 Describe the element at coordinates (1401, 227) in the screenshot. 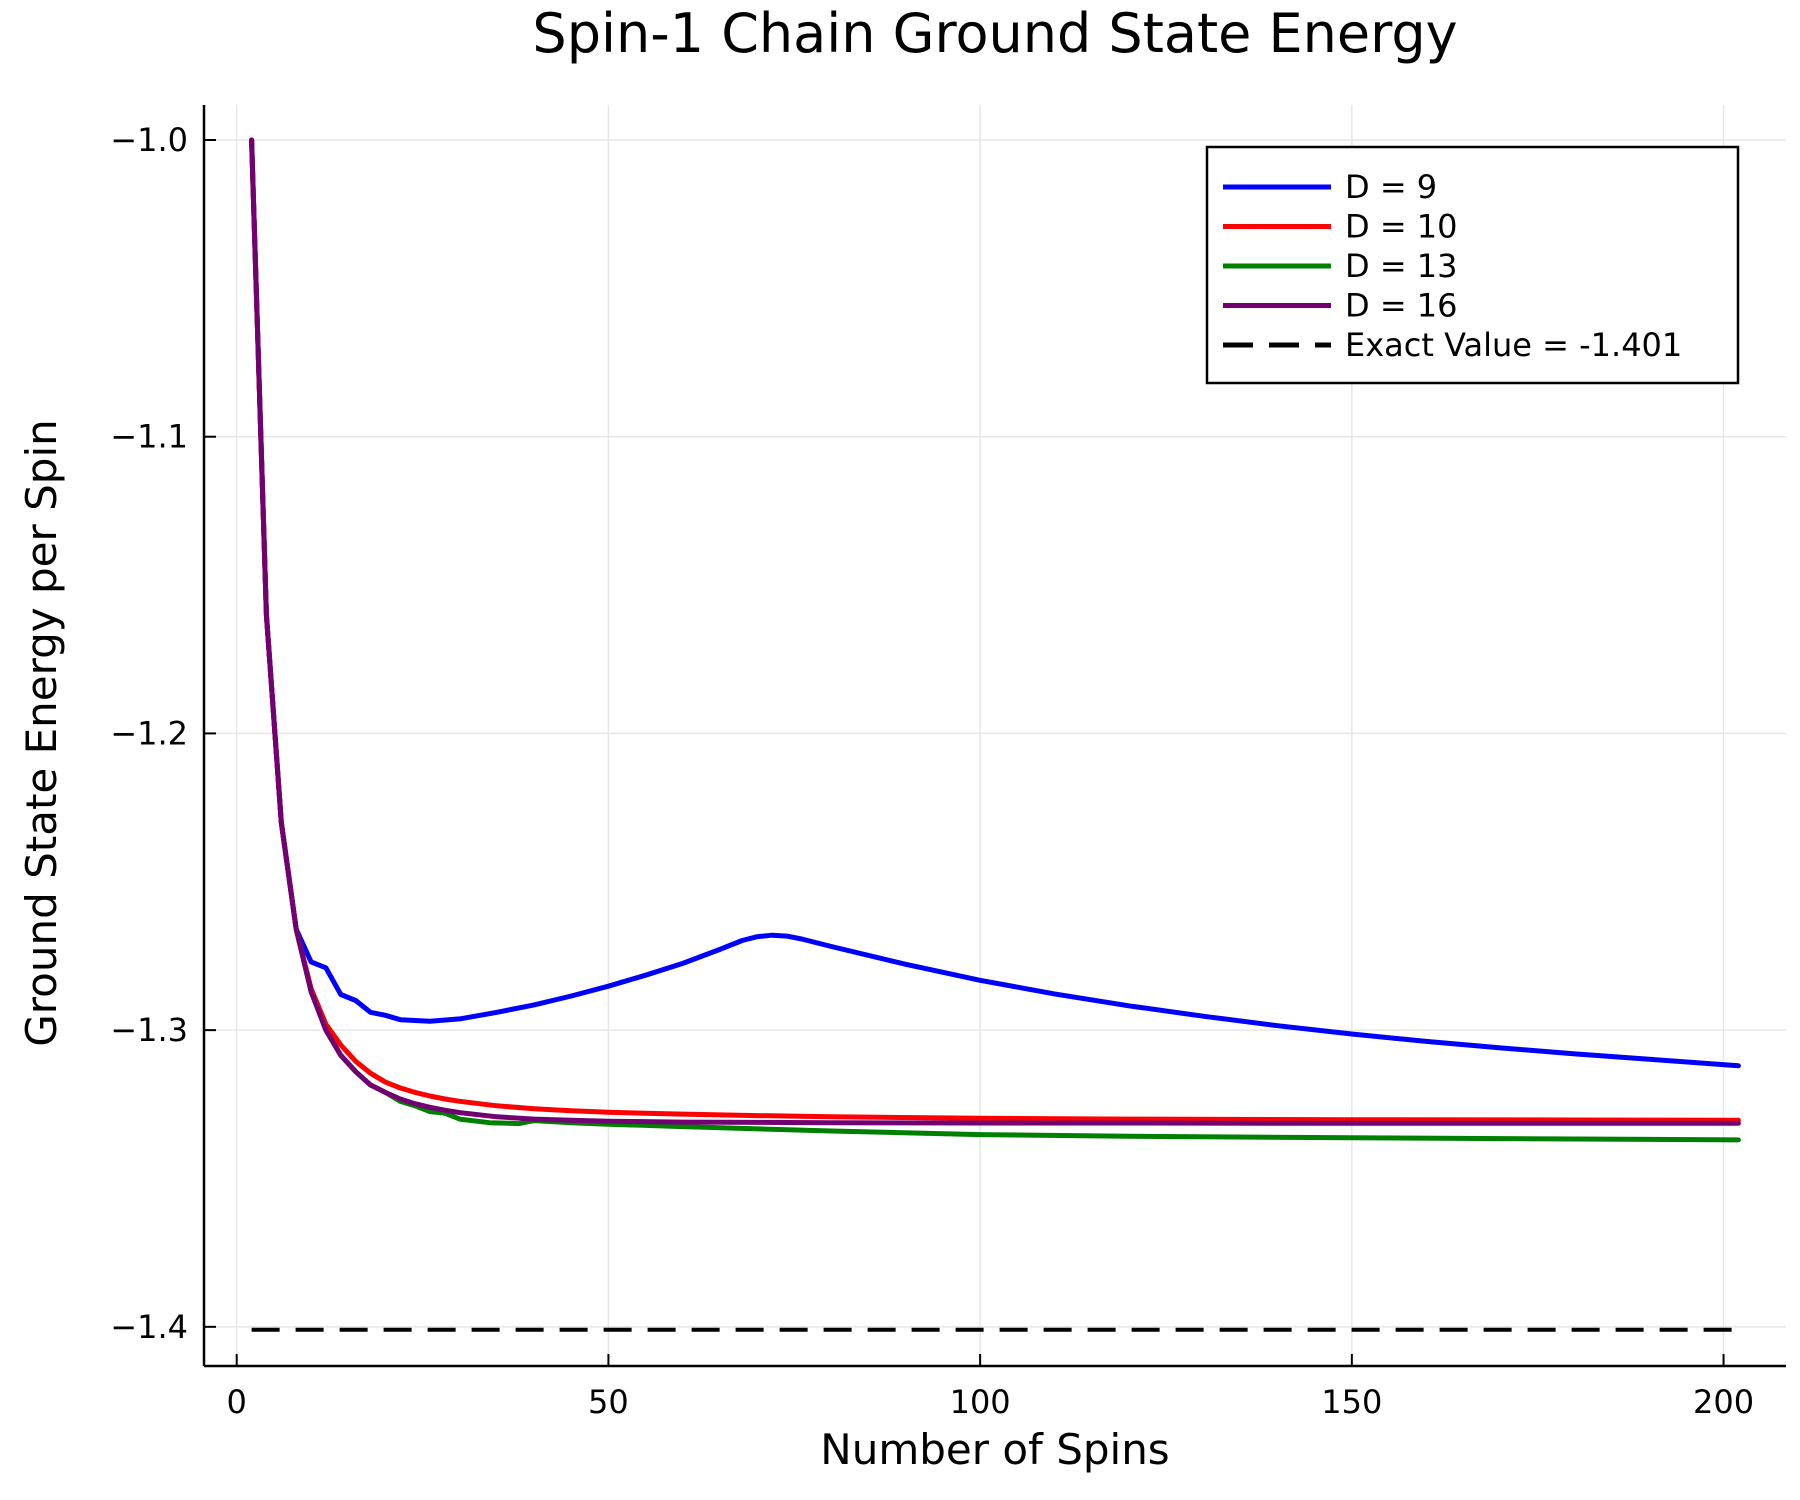

I see `legend-label: D = 10` at that location.